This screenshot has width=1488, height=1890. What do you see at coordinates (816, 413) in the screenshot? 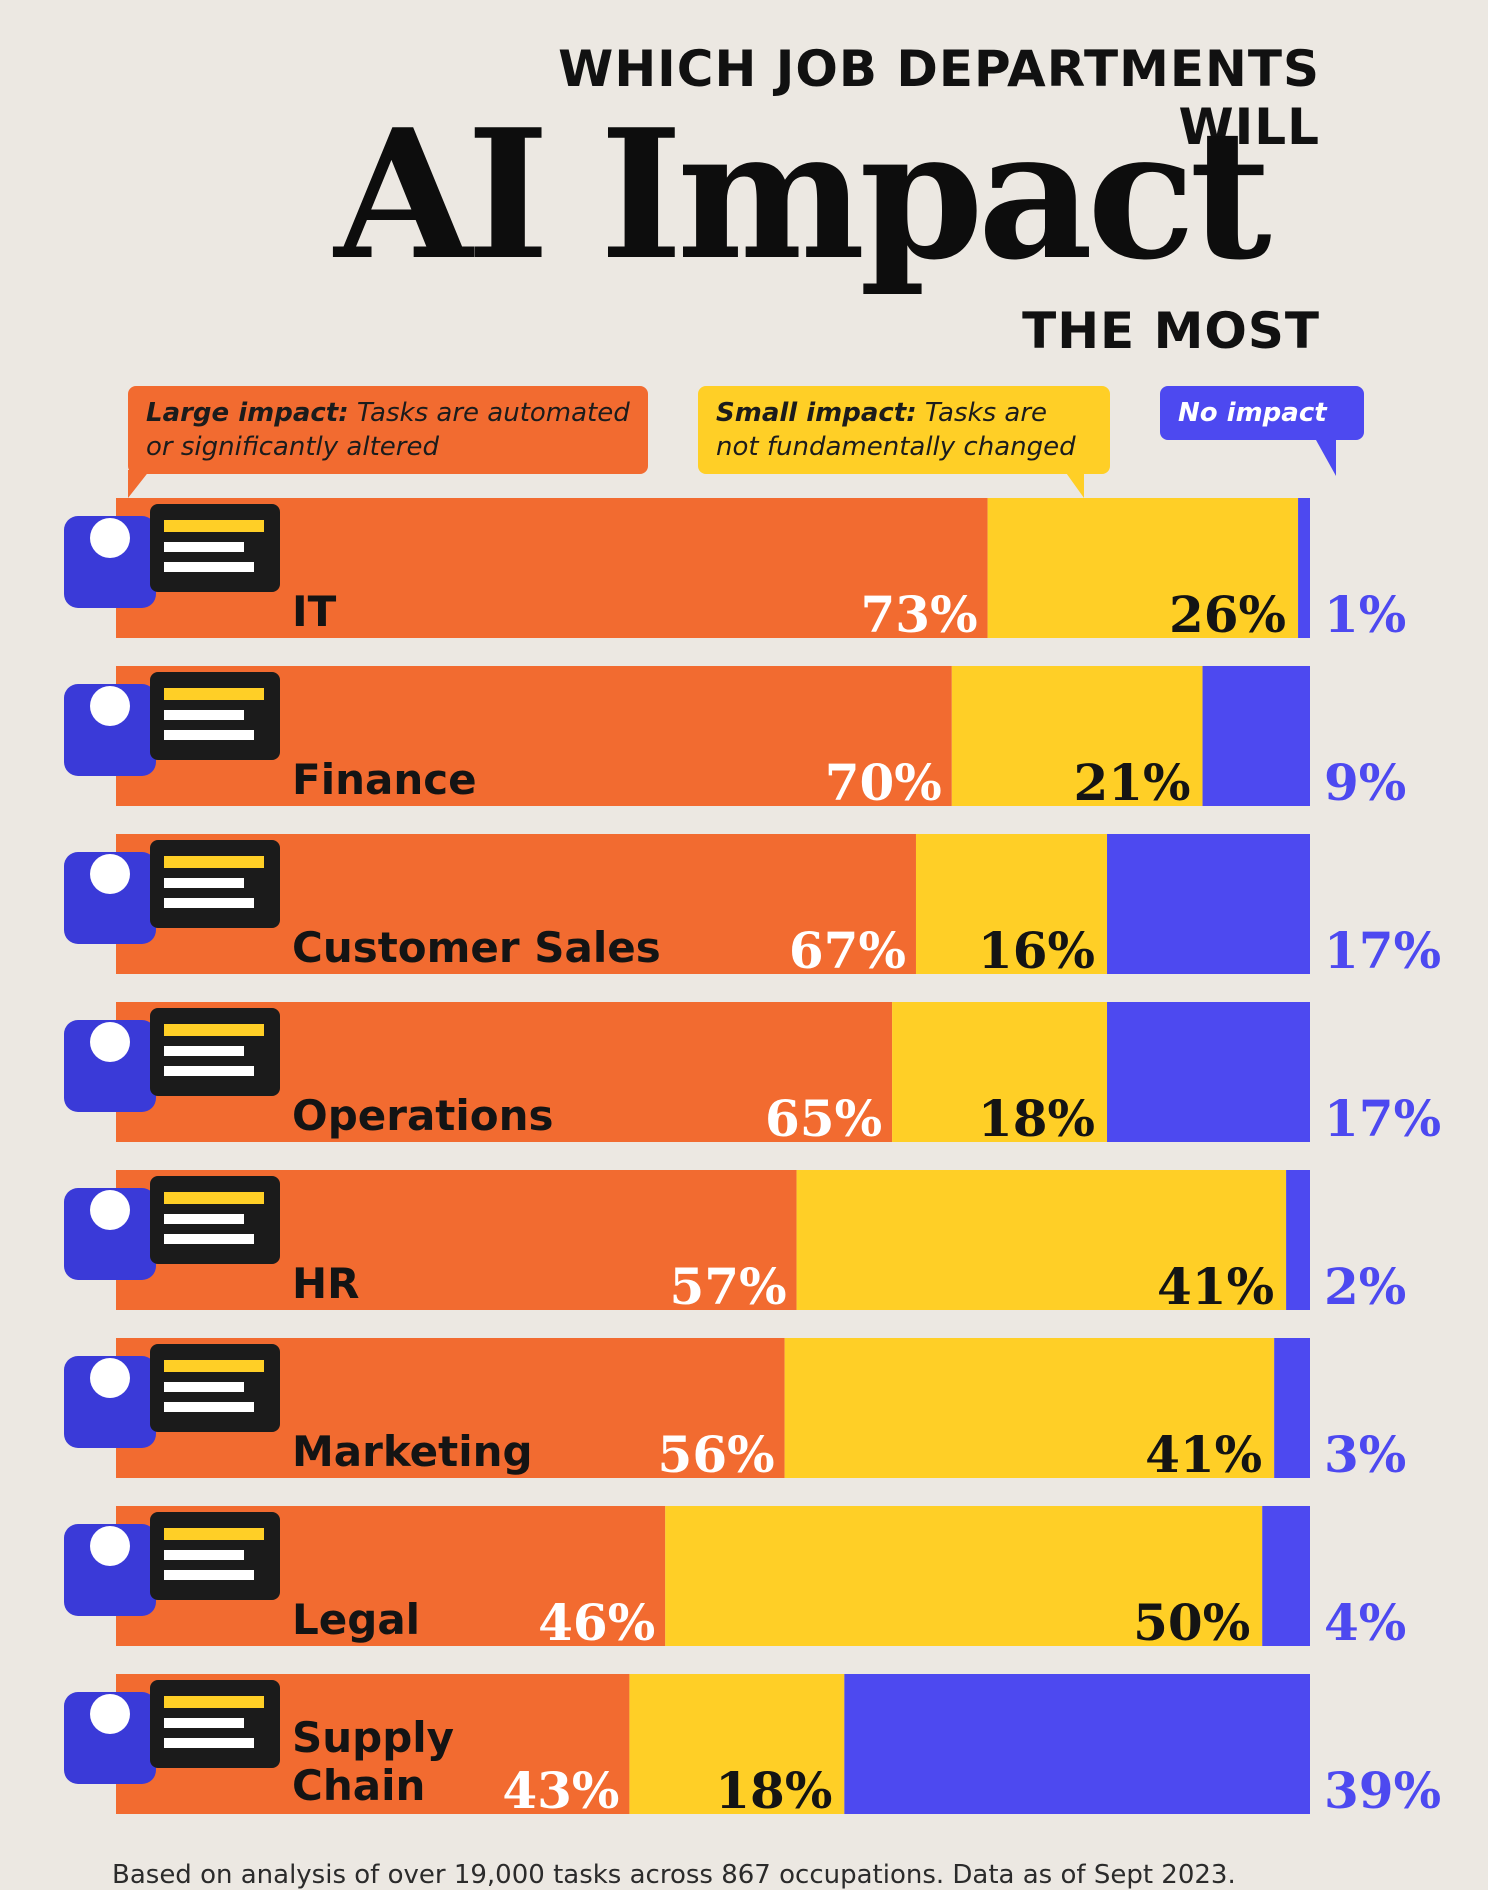
I see `legend-small-bold: Small impact:` at bounding box center [816, 413].